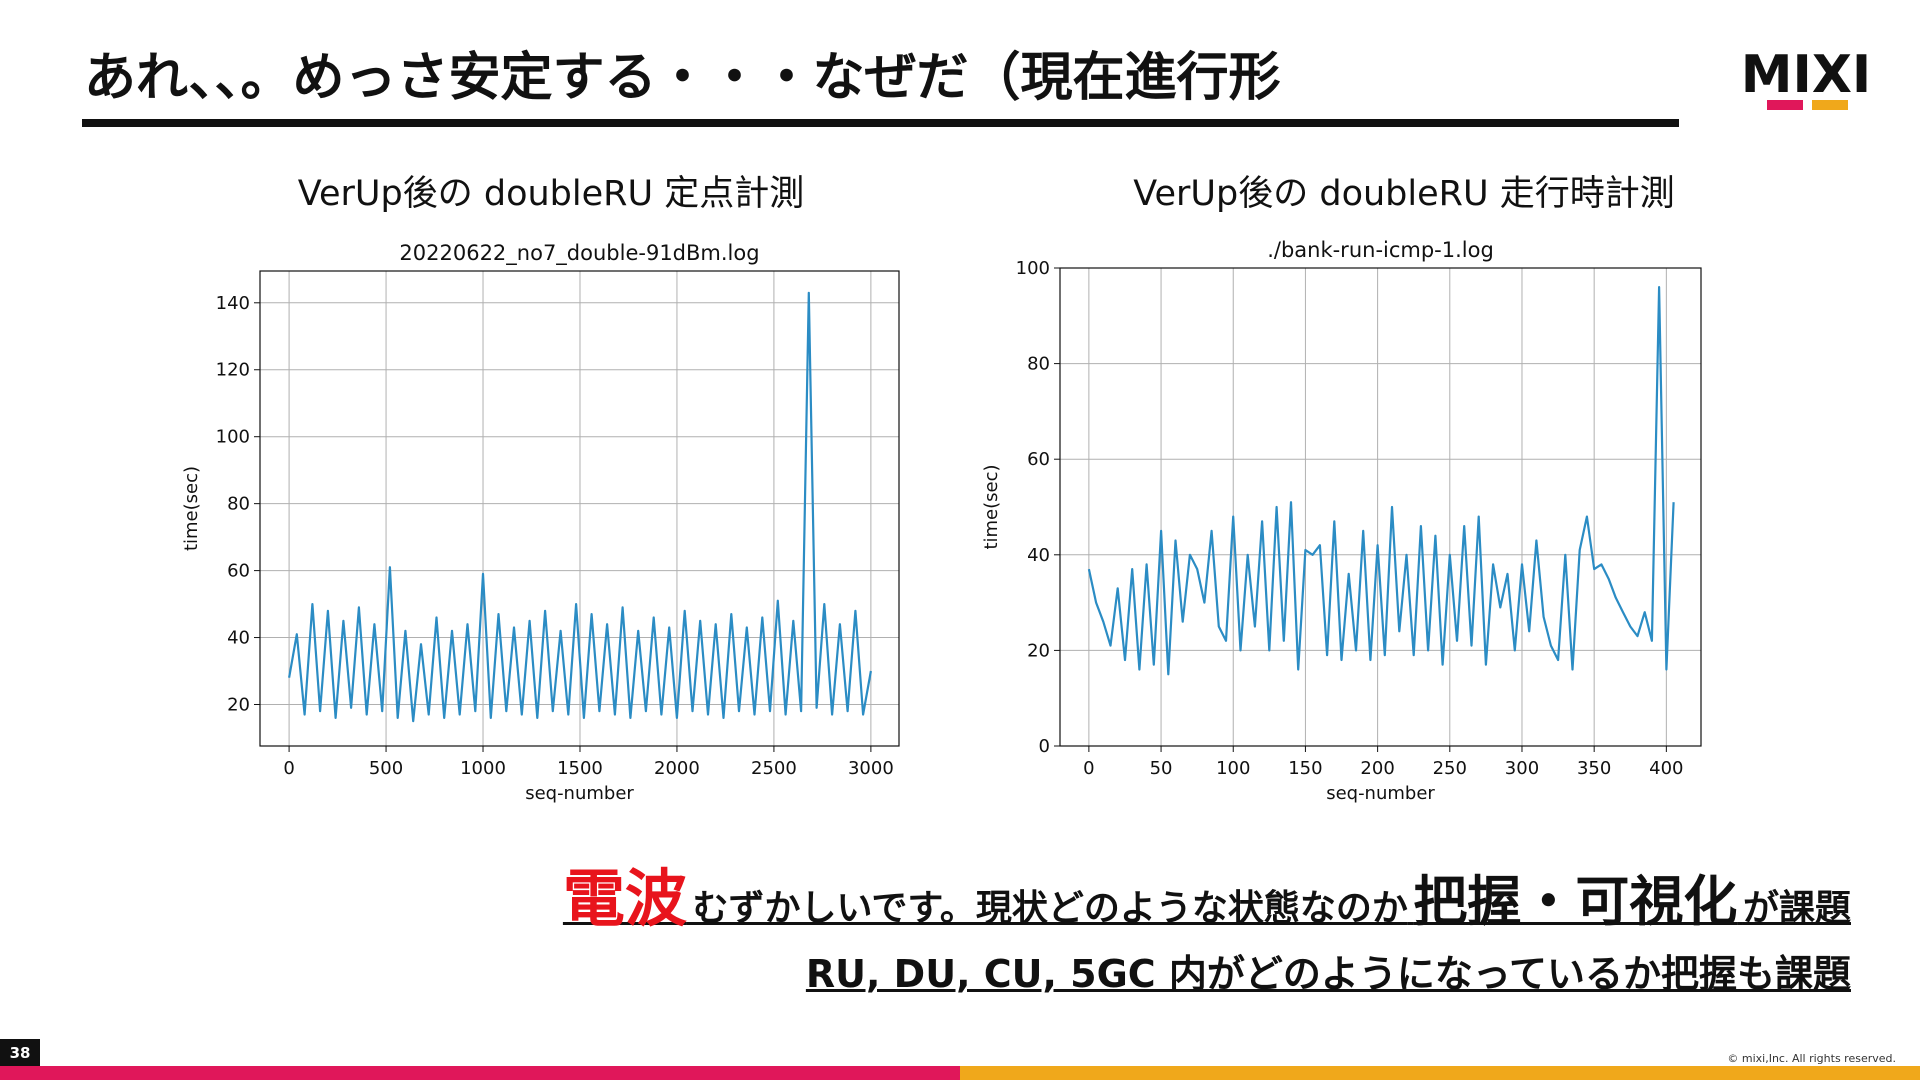  What do you see at coordinates (1806, 75) in the screenshot?
I see `logo: MIXI` at bounding box center [1806, 75].